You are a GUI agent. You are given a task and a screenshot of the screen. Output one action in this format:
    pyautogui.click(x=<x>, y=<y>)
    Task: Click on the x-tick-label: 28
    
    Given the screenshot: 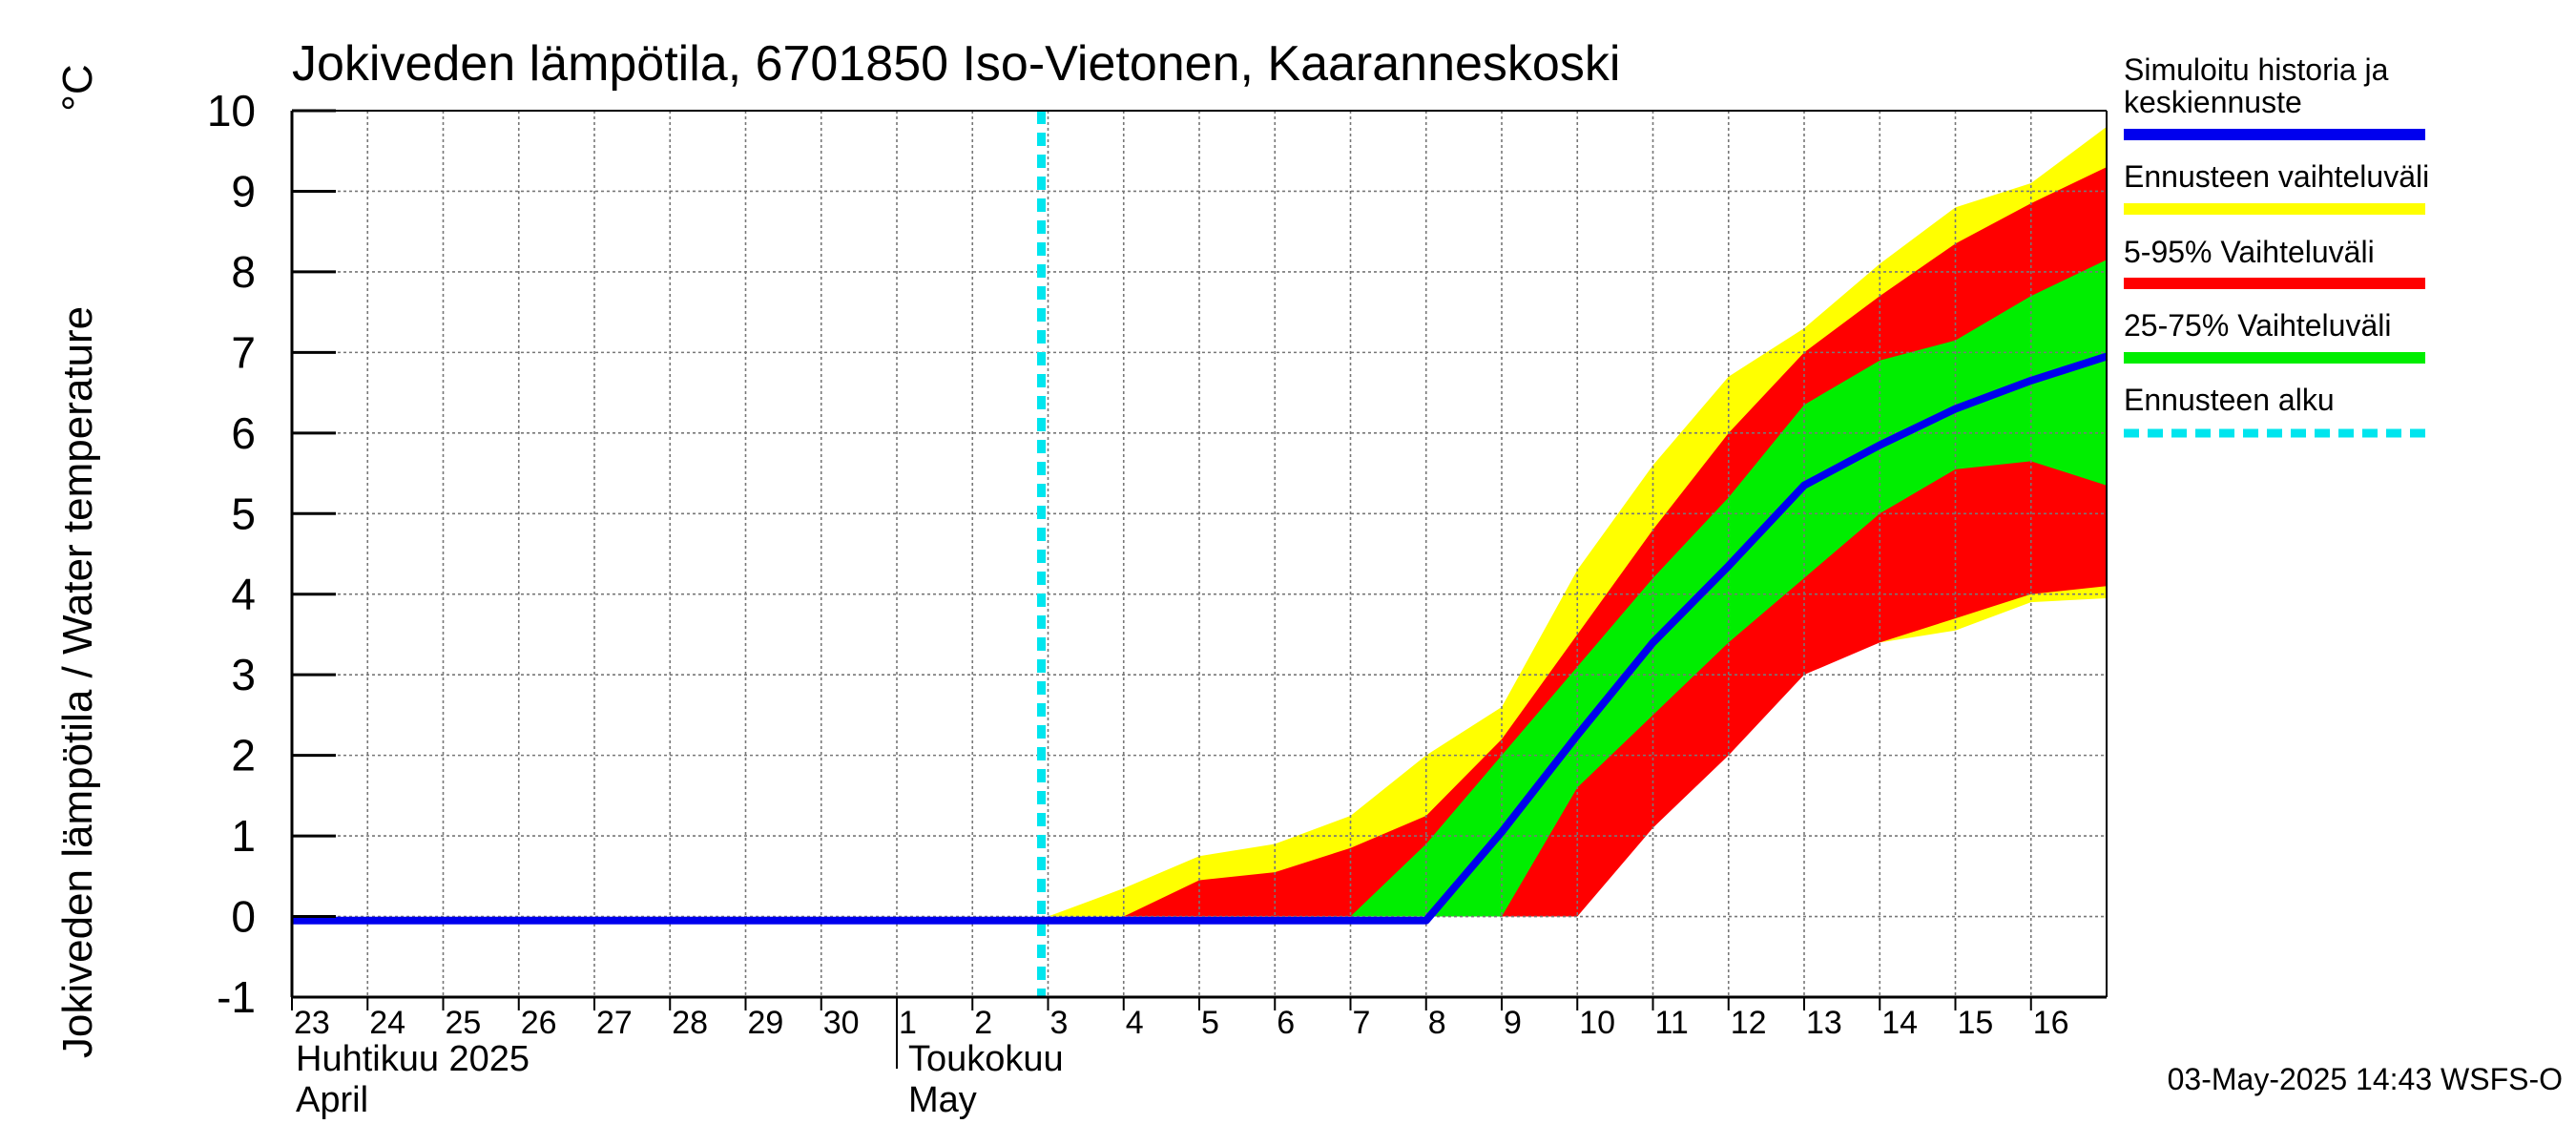 What is the action you would take?
    pyautogui.click(x=690, y=1023)
    